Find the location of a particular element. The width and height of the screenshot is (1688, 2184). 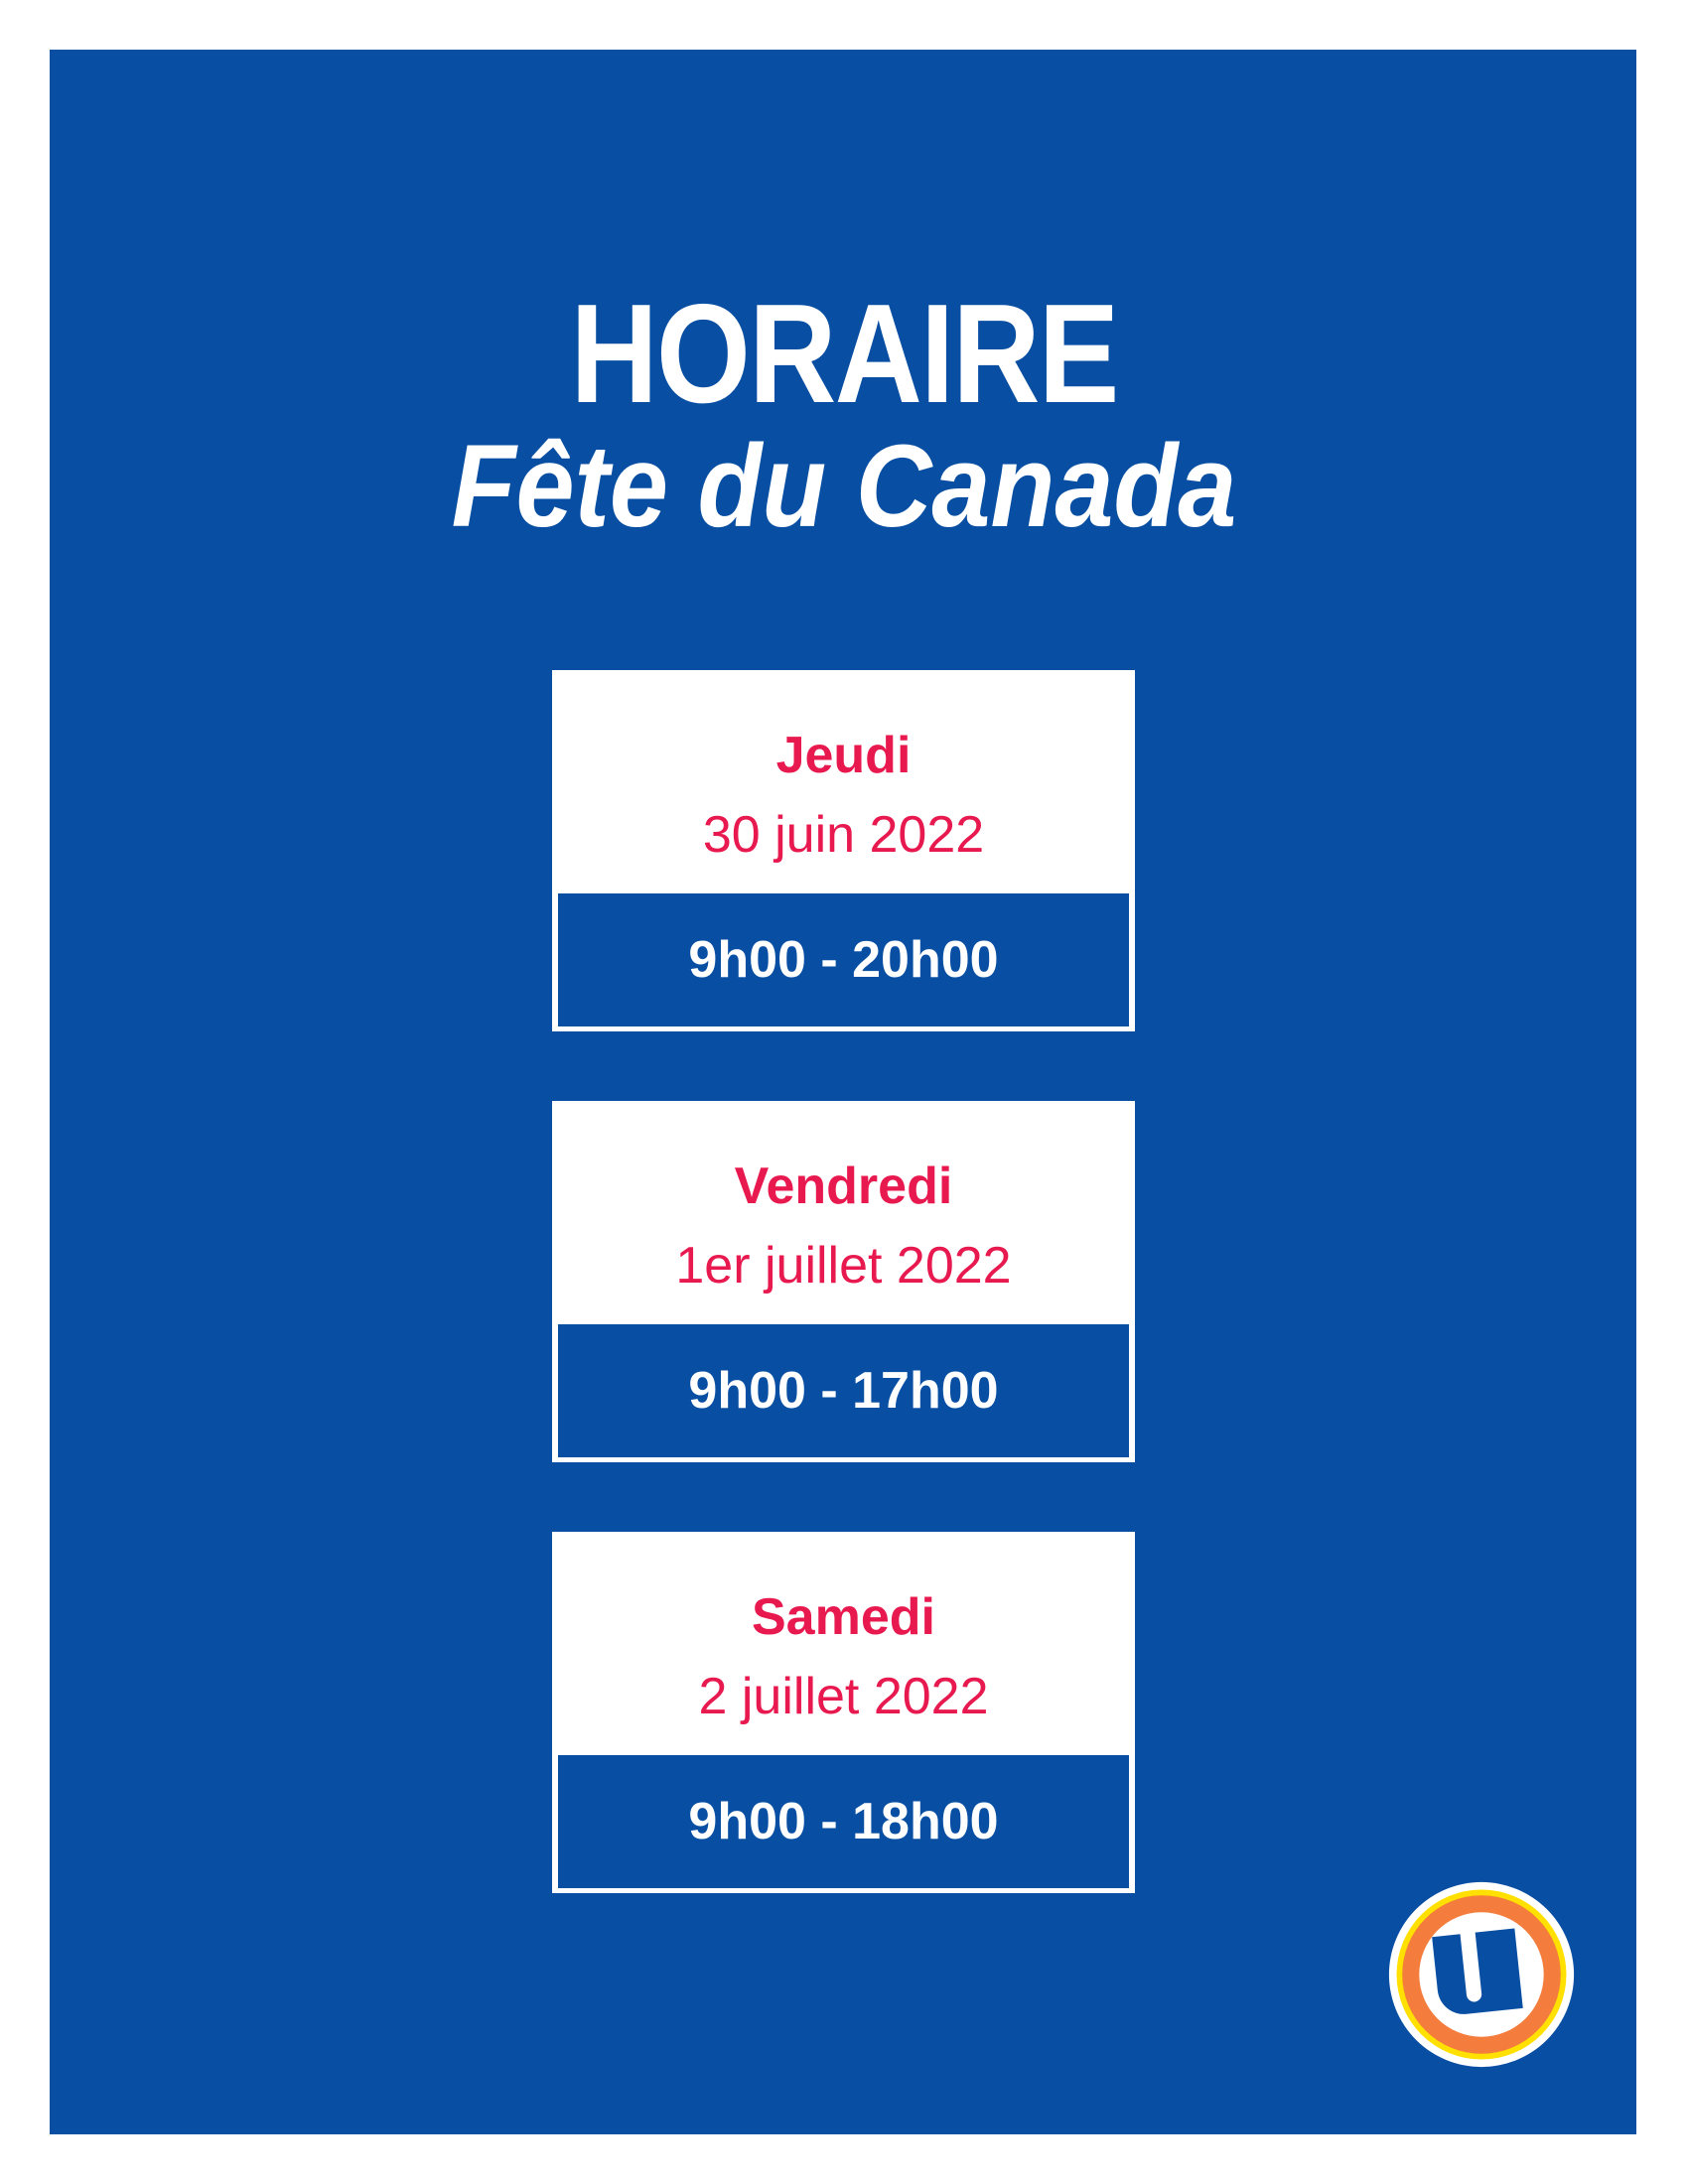

day-label: Jeudi is located at coordinates (843, 755).